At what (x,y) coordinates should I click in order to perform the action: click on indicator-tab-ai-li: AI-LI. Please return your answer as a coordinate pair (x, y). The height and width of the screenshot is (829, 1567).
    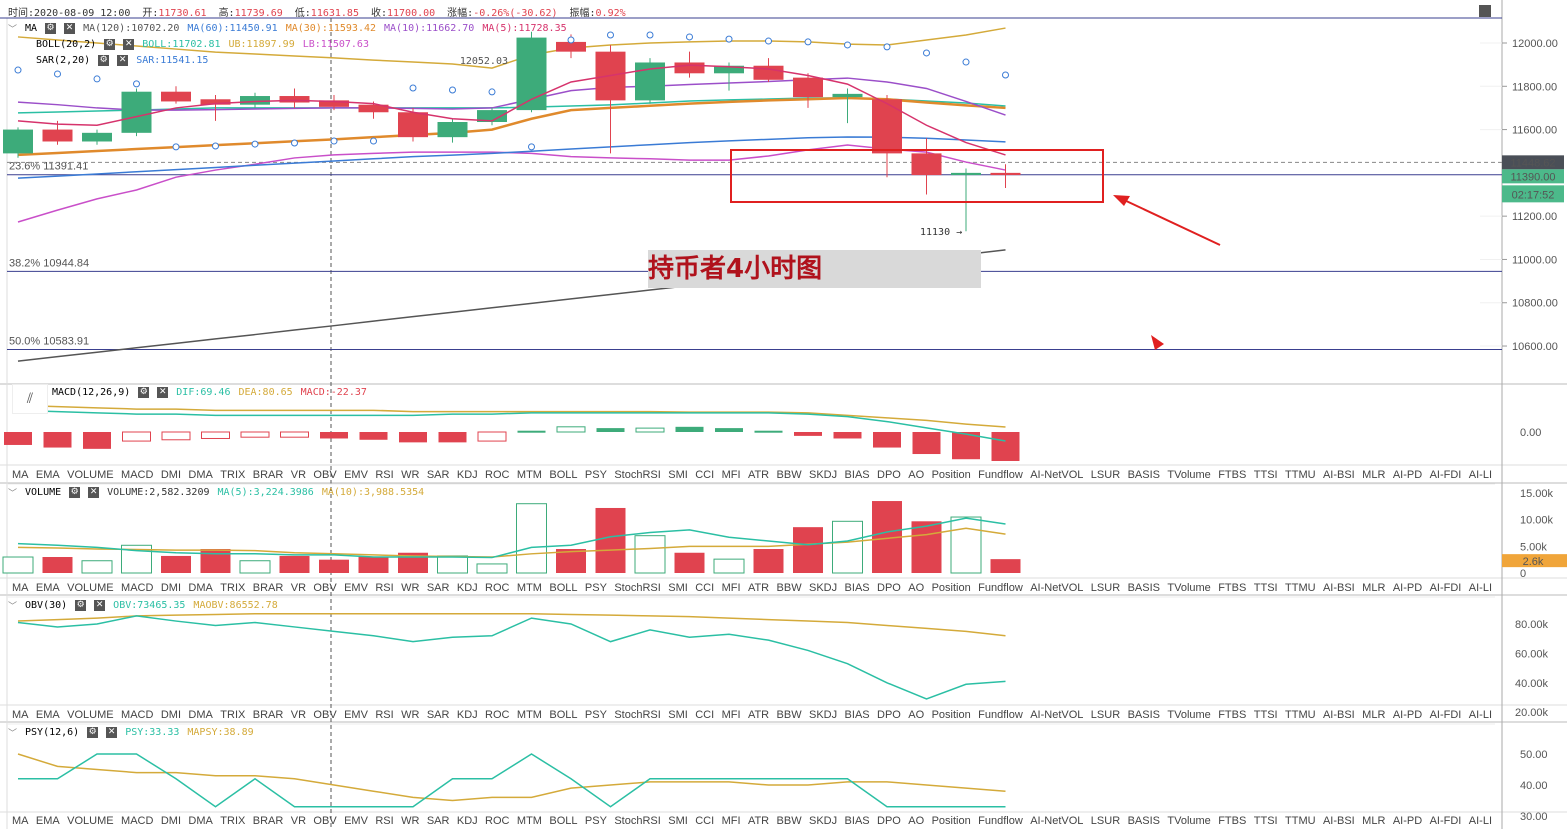
    Looking at the image, I should click on (1480, 821).